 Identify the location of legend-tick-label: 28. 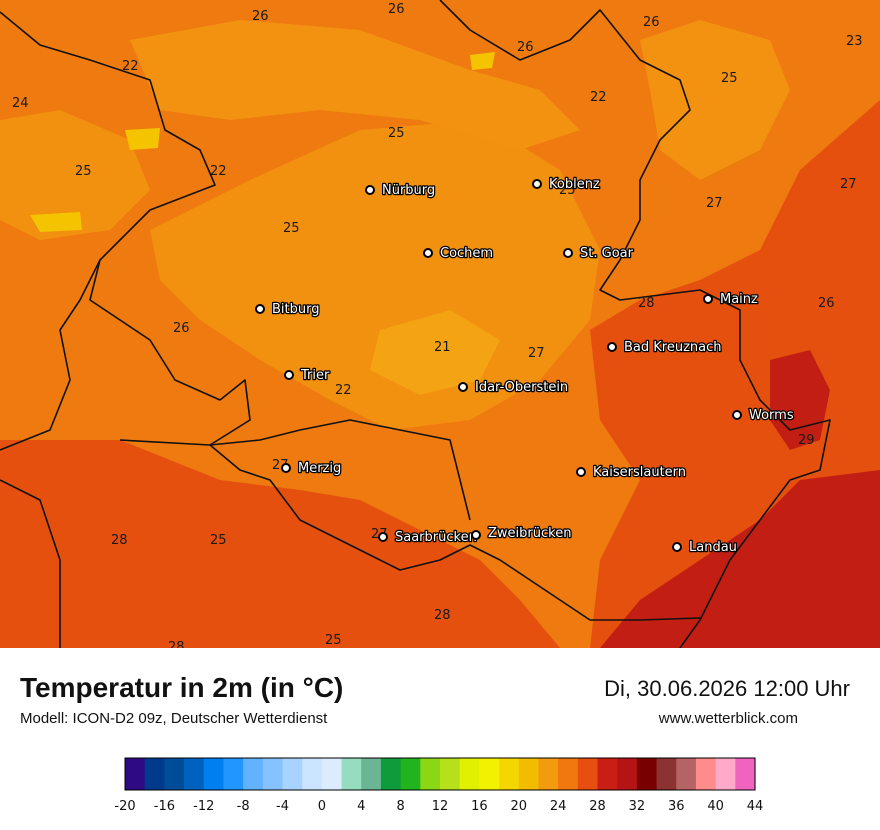
(597, 806).